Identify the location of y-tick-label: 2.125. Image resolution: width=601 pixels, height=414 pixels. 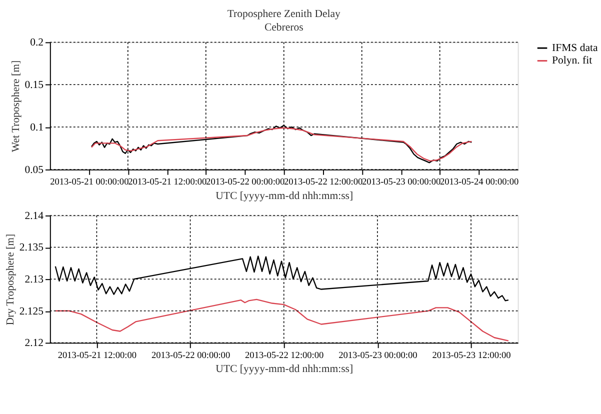
(31, 311).